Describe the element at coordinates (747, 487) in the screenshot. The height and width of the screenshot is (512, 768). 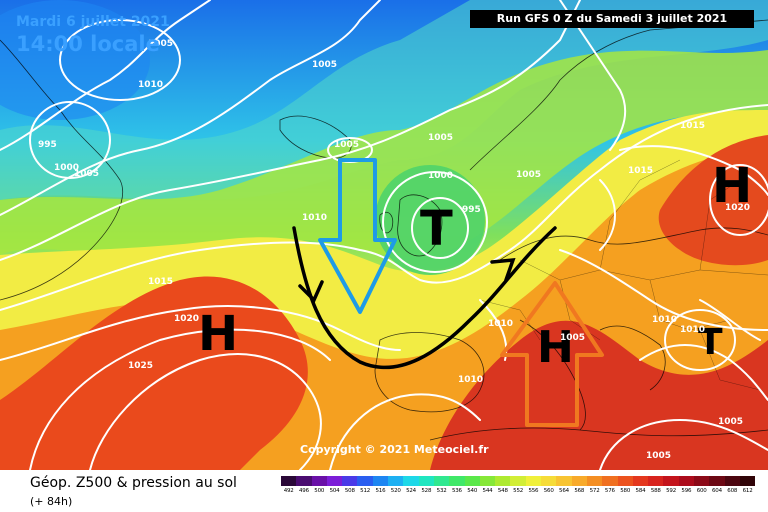
I see `scale-step: 612` at that location.